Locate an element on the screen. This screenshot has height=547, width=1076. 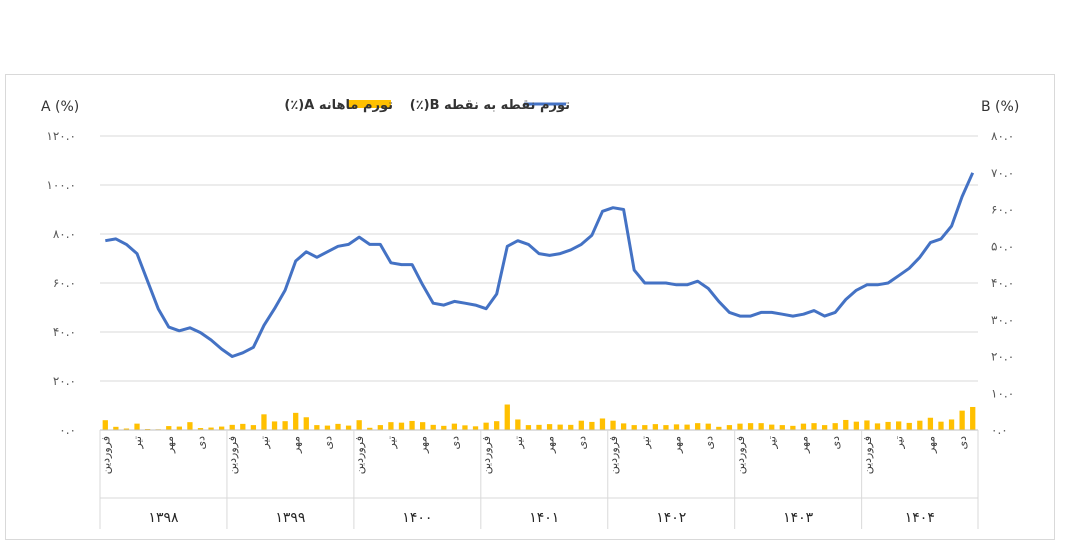
year-label: ۱۴۰۰ is located at coordinates (417, 518).